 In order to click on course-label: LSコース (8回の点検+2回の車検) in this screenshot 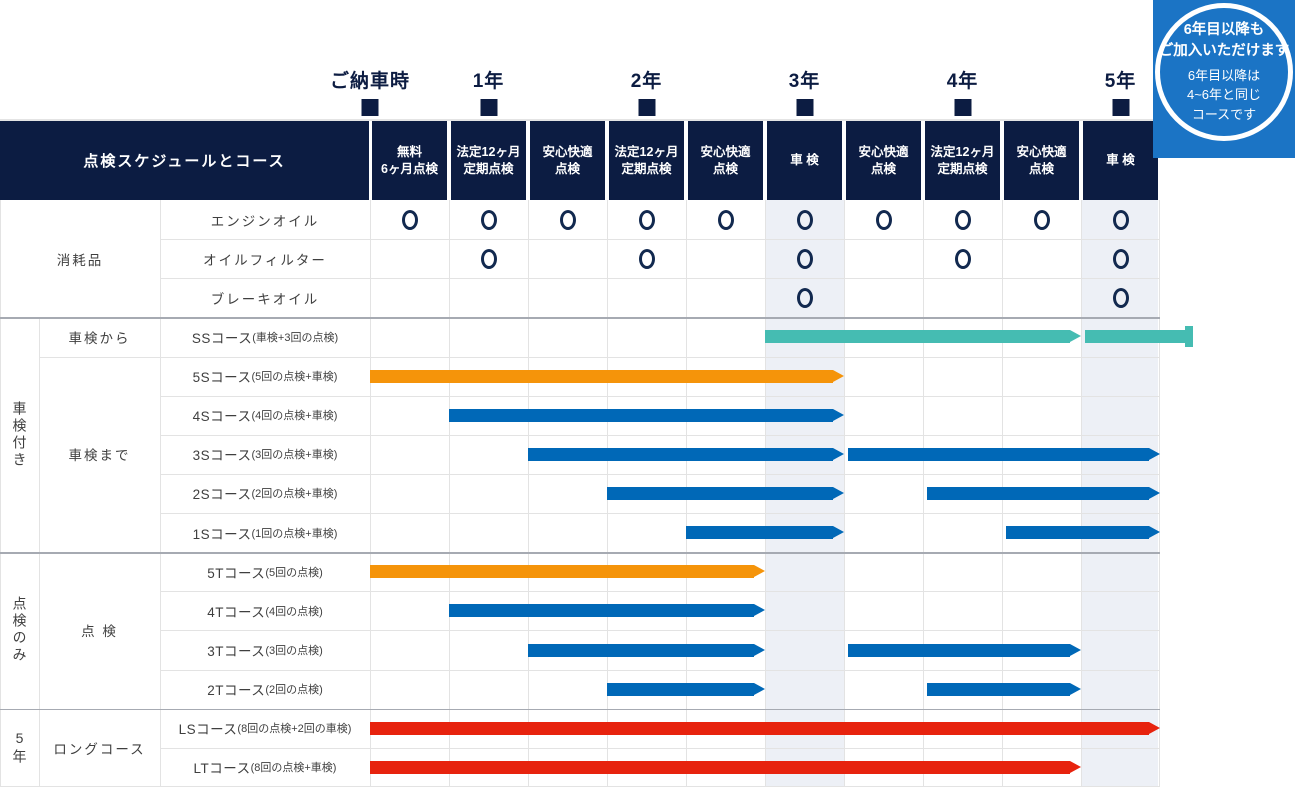, I will do `click(265, 728)`.